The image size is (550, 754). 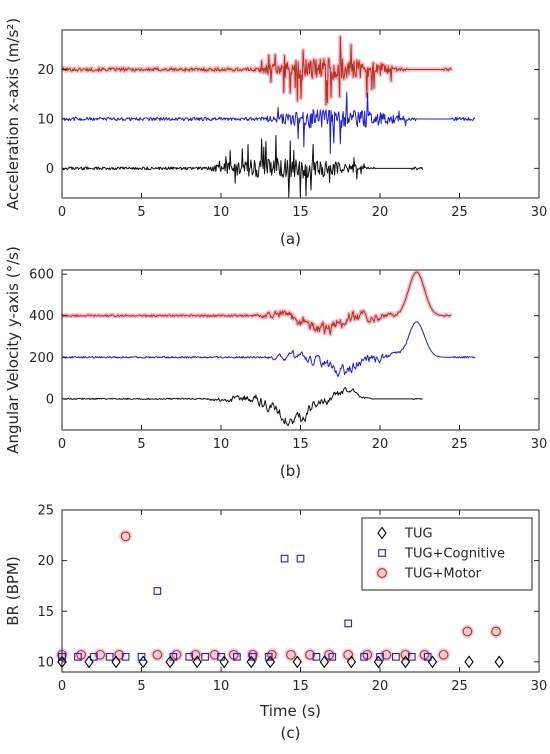 What do you see at coordinates (418, 534) in the screenshot?
I see `legend-label-tug: TUG` at bounding box center [418, 534].